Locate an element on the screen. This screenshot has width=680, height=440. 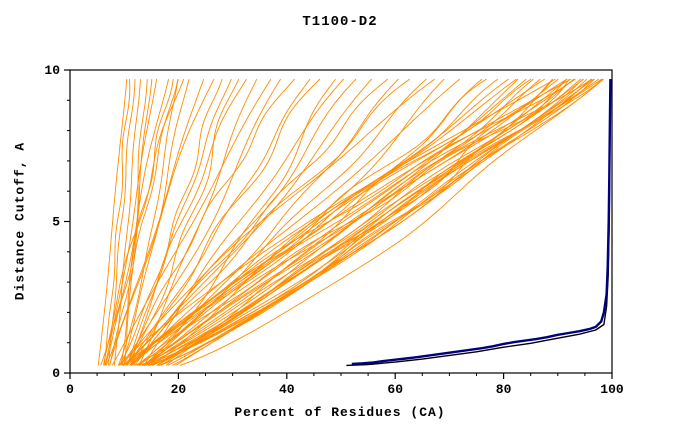
x-axis-tick-label: 60 is located at coordinates (395, 389).